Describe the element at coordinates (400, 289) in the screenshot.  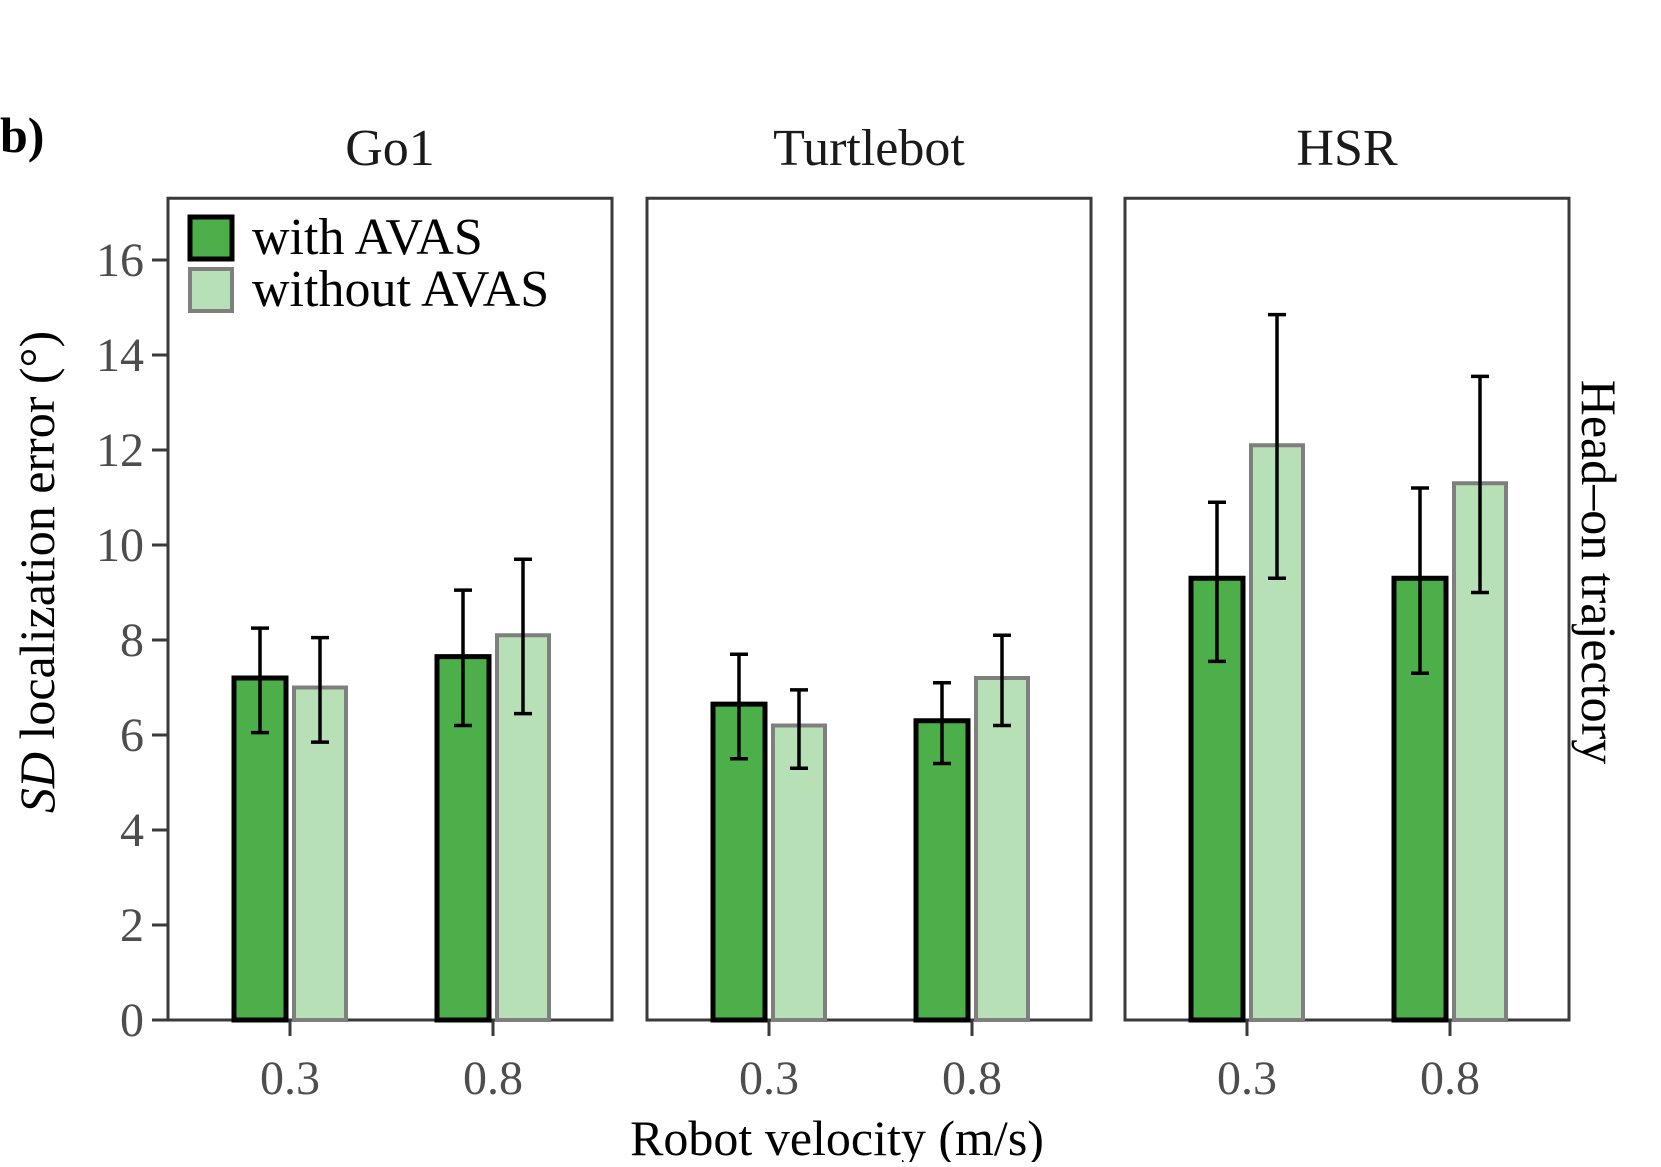
I see `legend-label: without AVAS` at that location.